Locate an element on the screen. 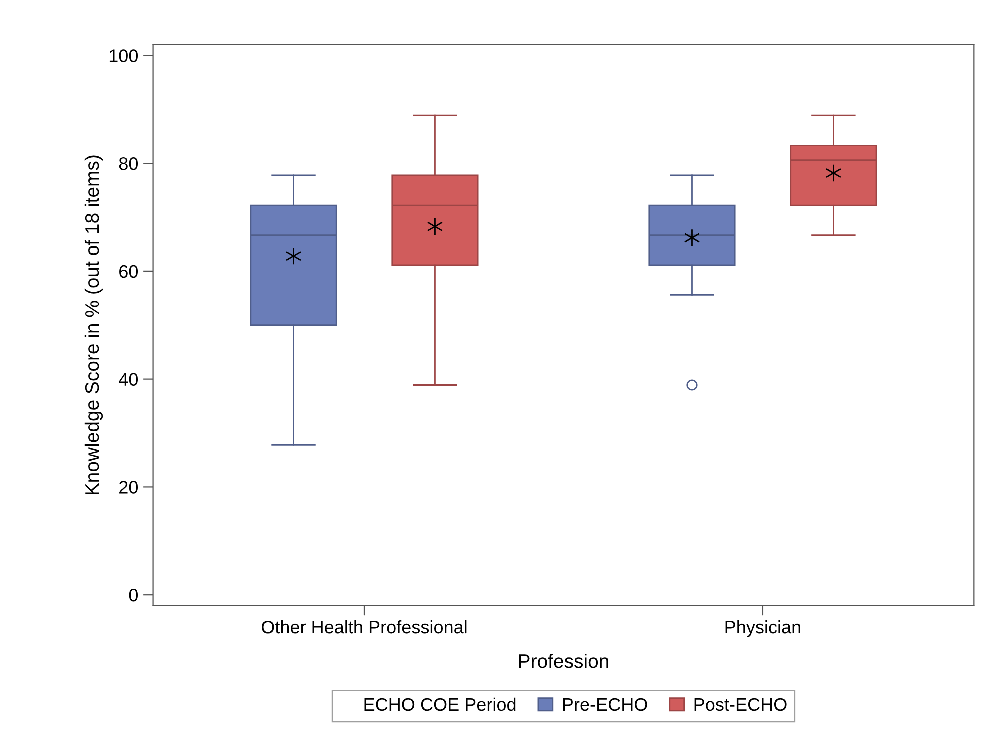 This screenshot has width=989, height=748. y-tick-label: 0 is located at coordinates (133, 595).